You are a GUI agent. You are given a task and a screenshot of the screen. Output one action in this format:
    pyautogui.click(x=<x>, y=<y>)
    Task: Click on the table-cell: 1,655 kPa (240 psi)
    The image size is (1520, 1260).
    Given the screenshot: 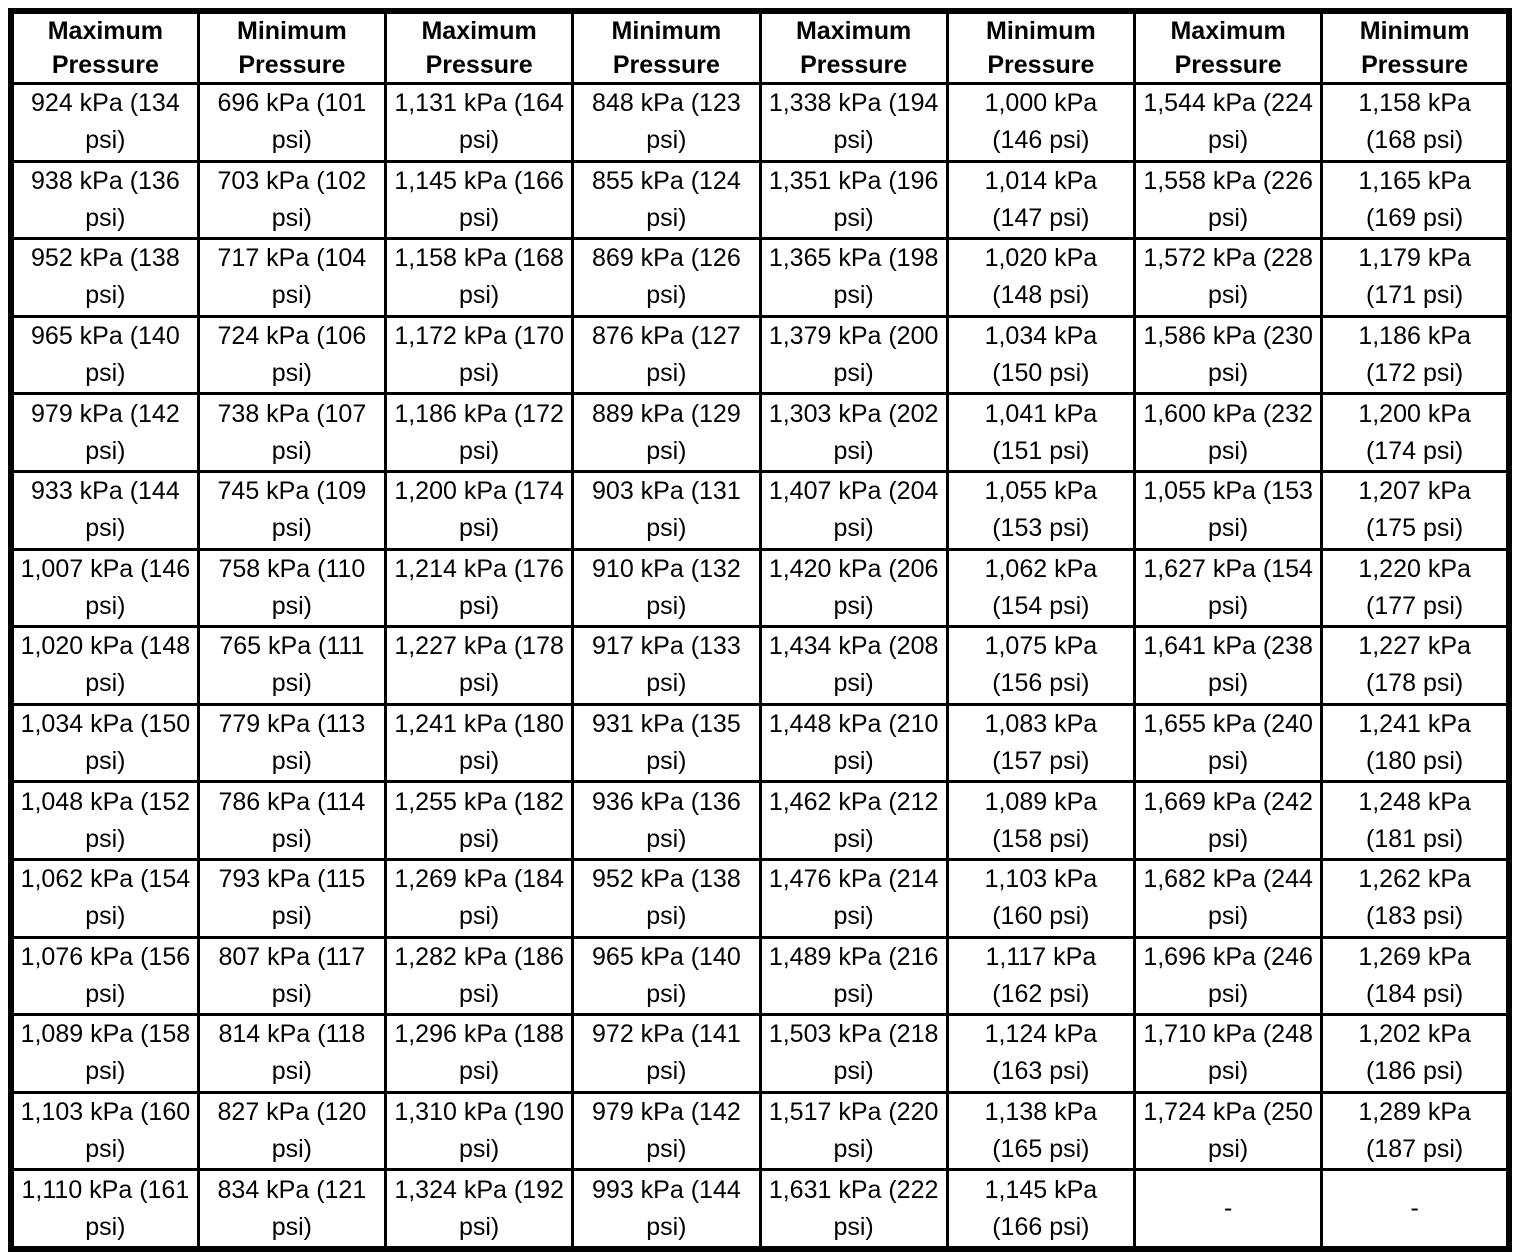 What is the action you would take?
    pyautogui.click(x=1228, y=743)
    